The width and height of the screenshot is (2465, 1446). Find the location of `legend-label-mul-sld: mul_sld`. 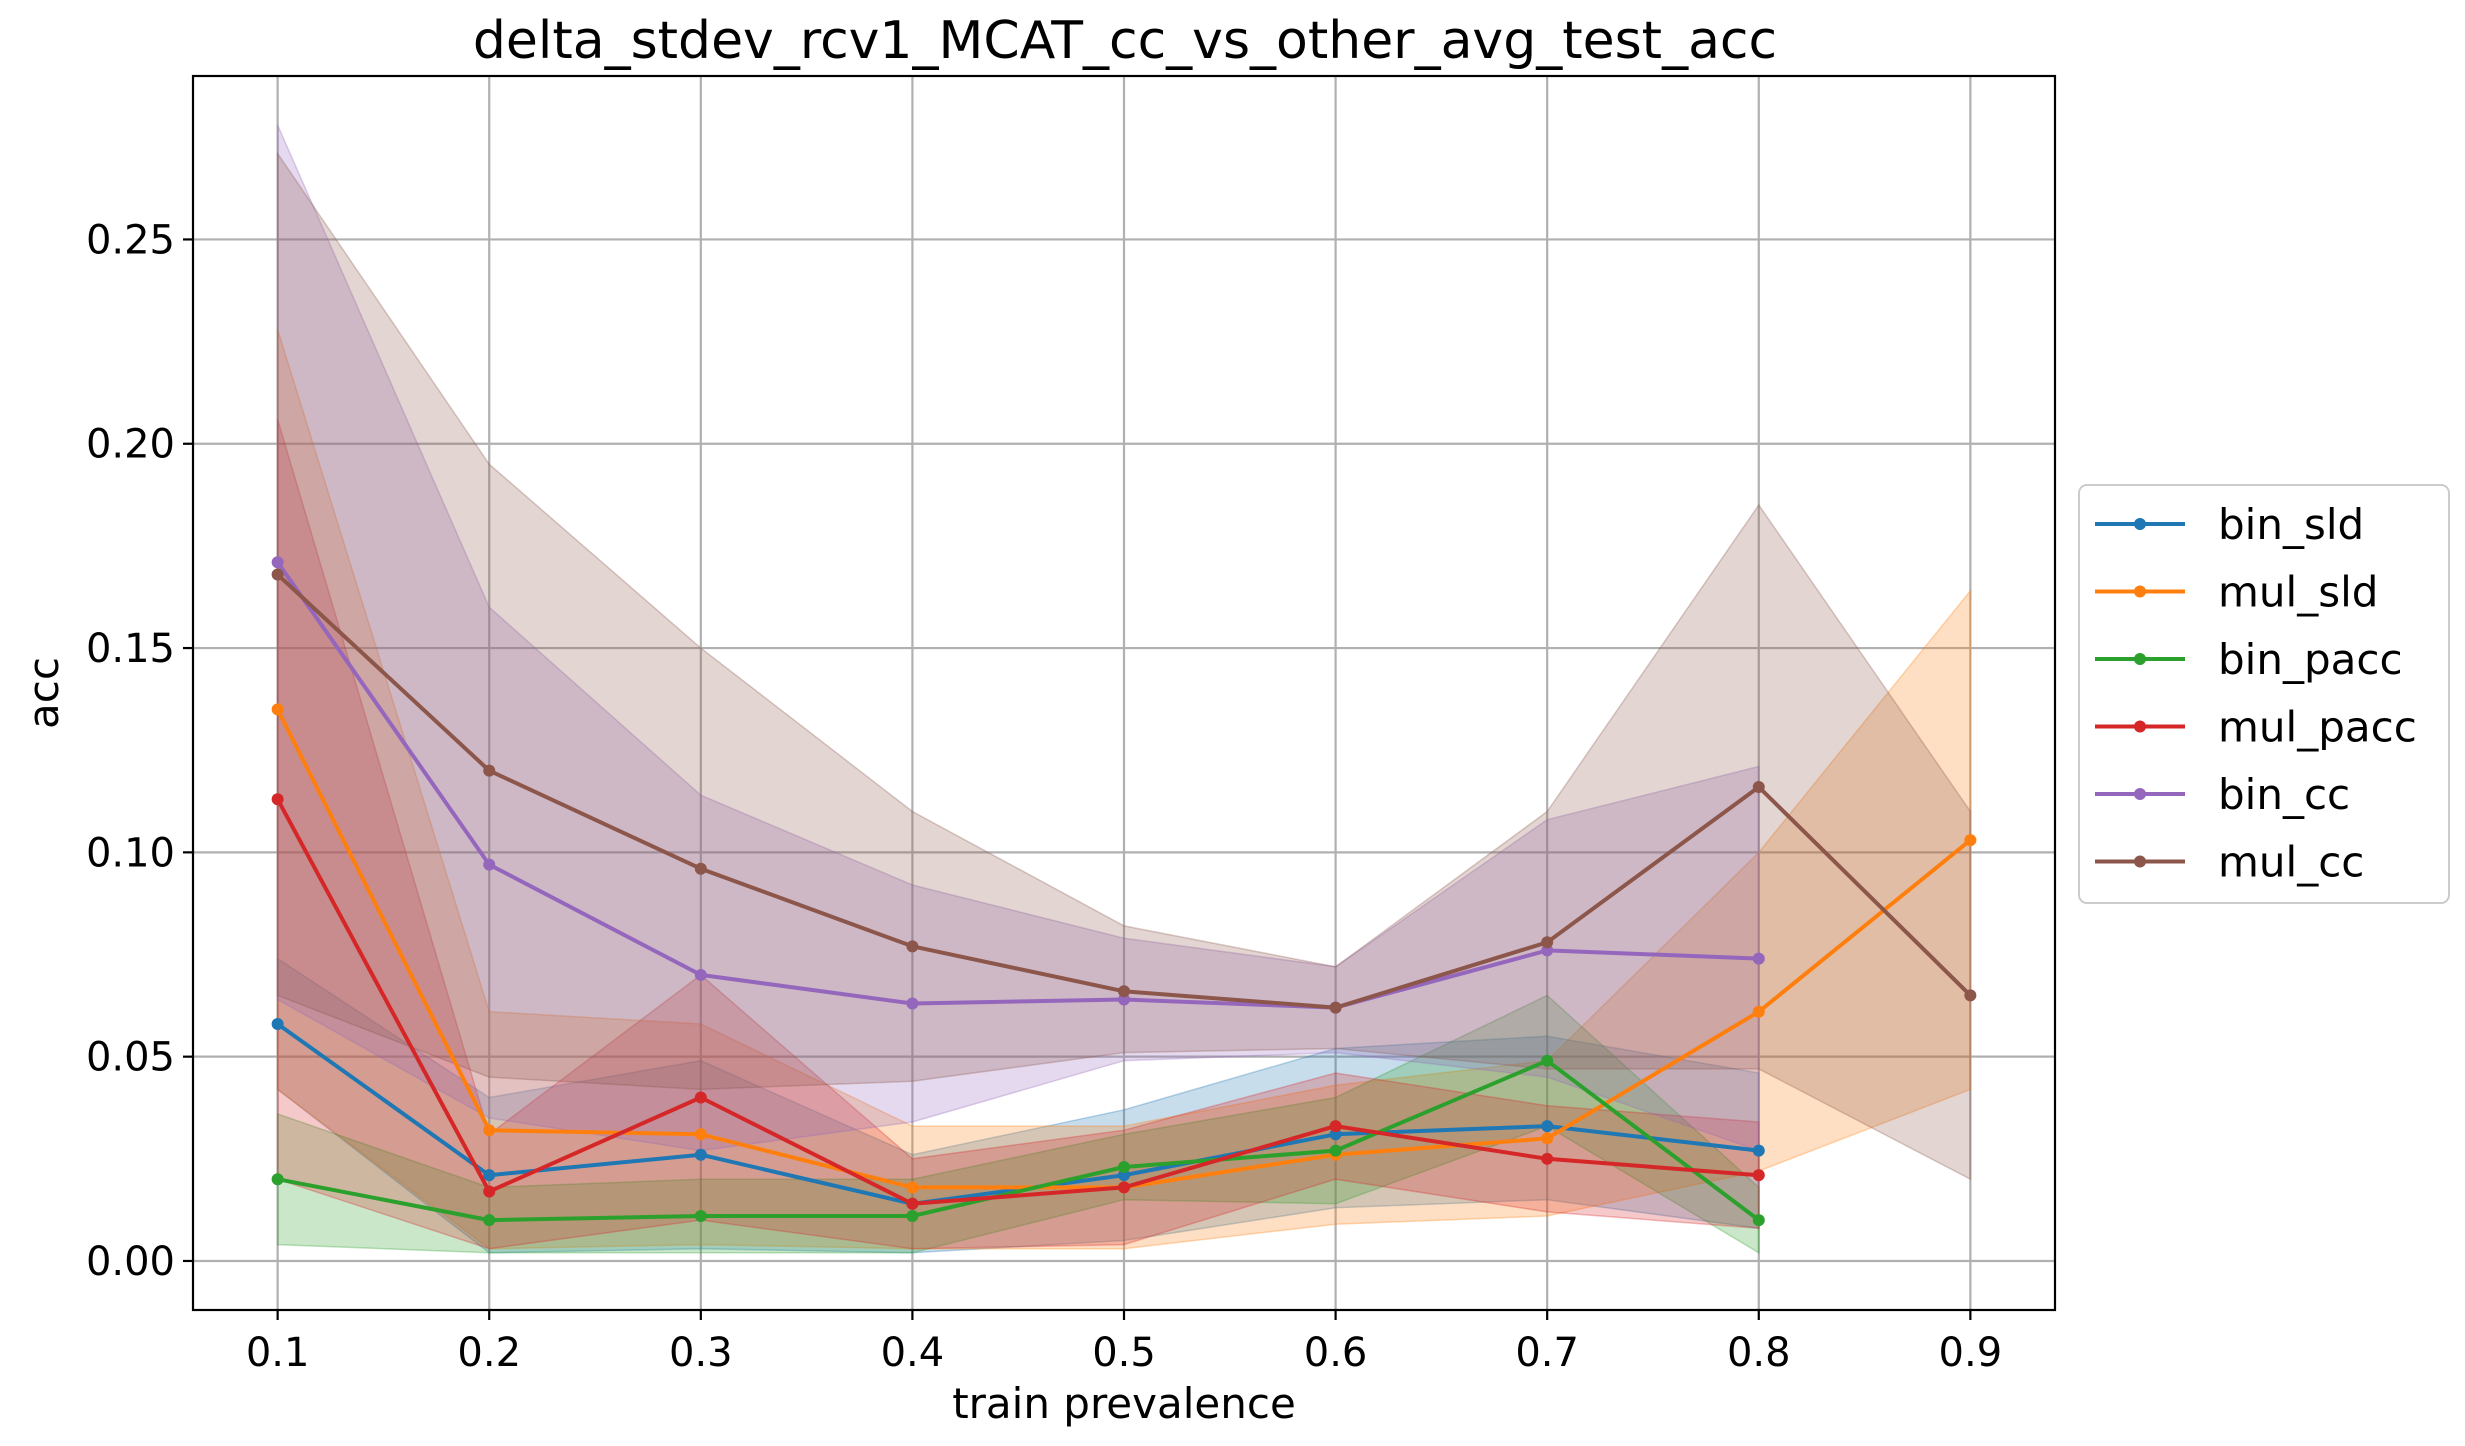

legend-label-mul-sld: mul_sld is located at coordinates (2298, 592).